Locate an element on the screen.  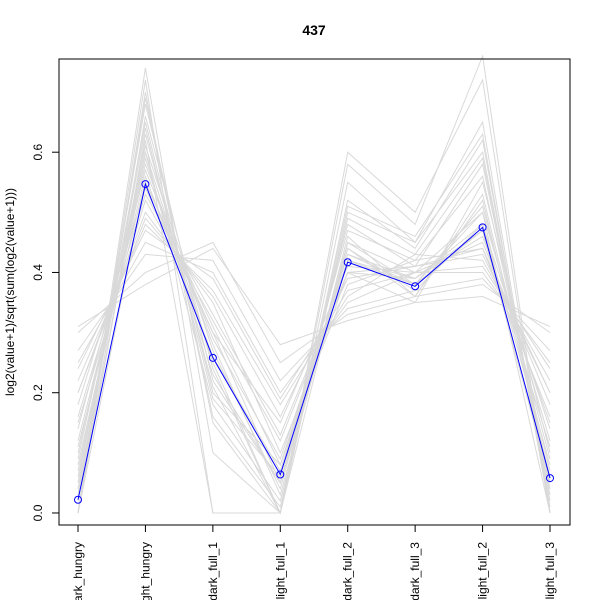
highlight-point-dark_hungry is located at coordinates (78, 499).